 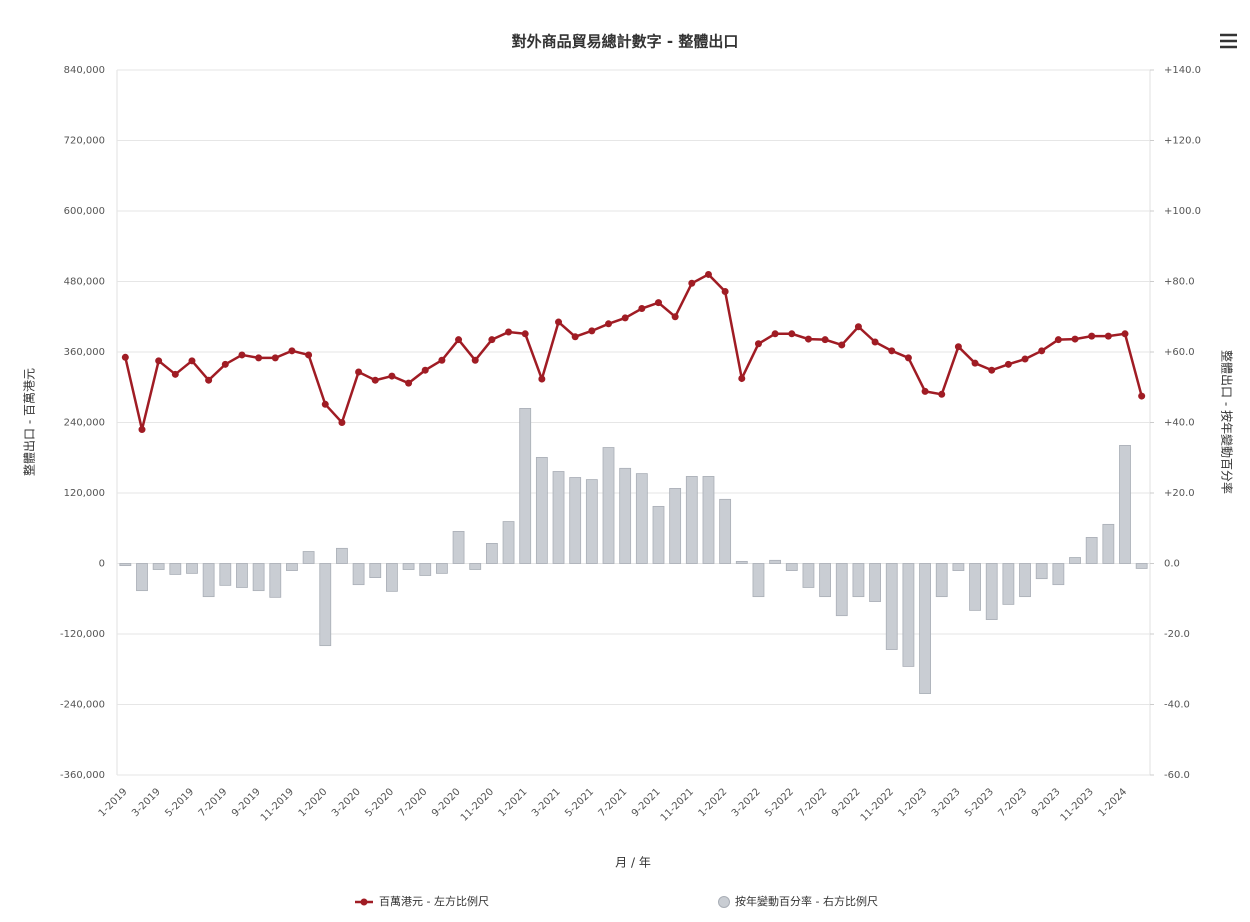 I want to click on x-tick-label: 9-2023, so click(x=1046, y=802).